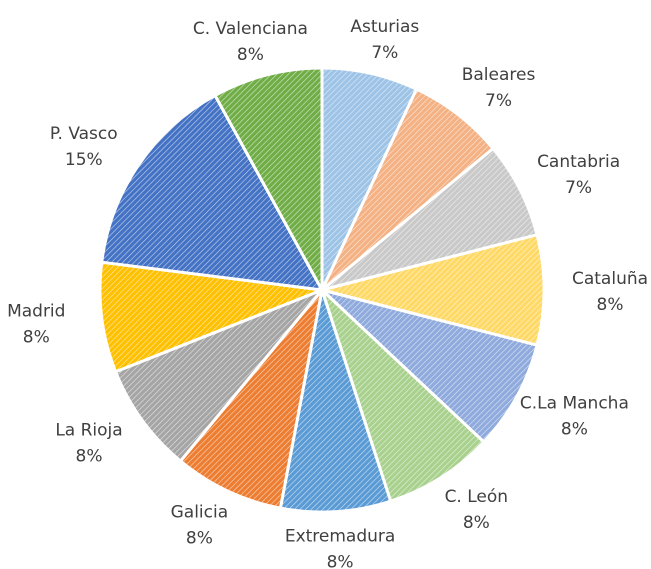 This screenshot has height=569, width=651. What do you see at coordinates (578, 162) in the screenshot?
I see `slice-label: Cantabria` at bounding box center [578, 162].